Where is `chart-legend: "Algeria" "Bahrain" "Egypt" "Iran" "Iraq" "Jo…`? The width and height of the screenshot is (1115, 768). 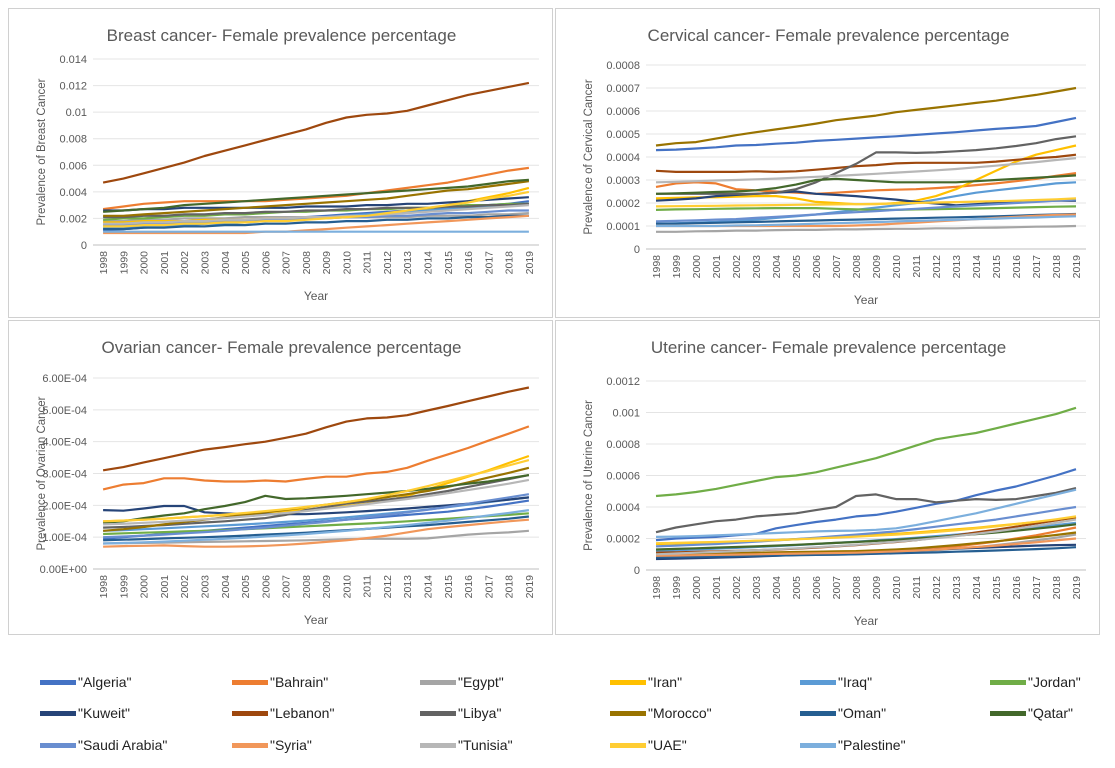 chart-legend: "Algeria" "Bahrain" "Egypt" "Iran" "Iraq" "Jo… is located at coordinates (557, 714).